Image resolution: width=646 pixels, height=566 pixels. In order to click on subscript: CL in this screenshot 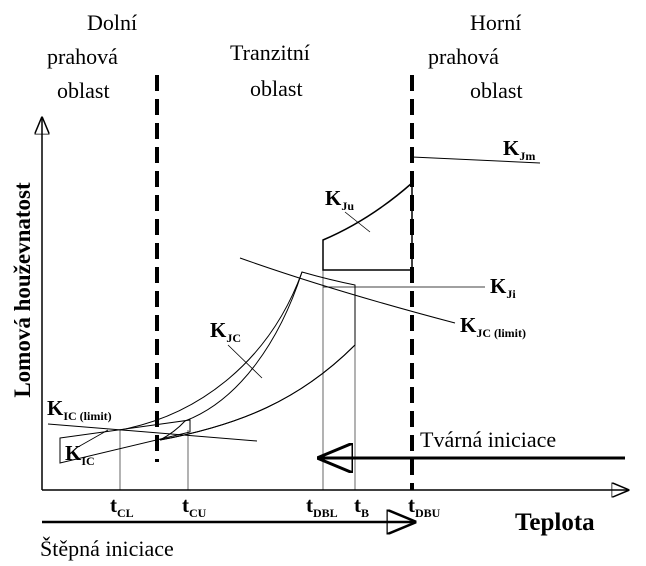, I will do `click(125, 513)`.